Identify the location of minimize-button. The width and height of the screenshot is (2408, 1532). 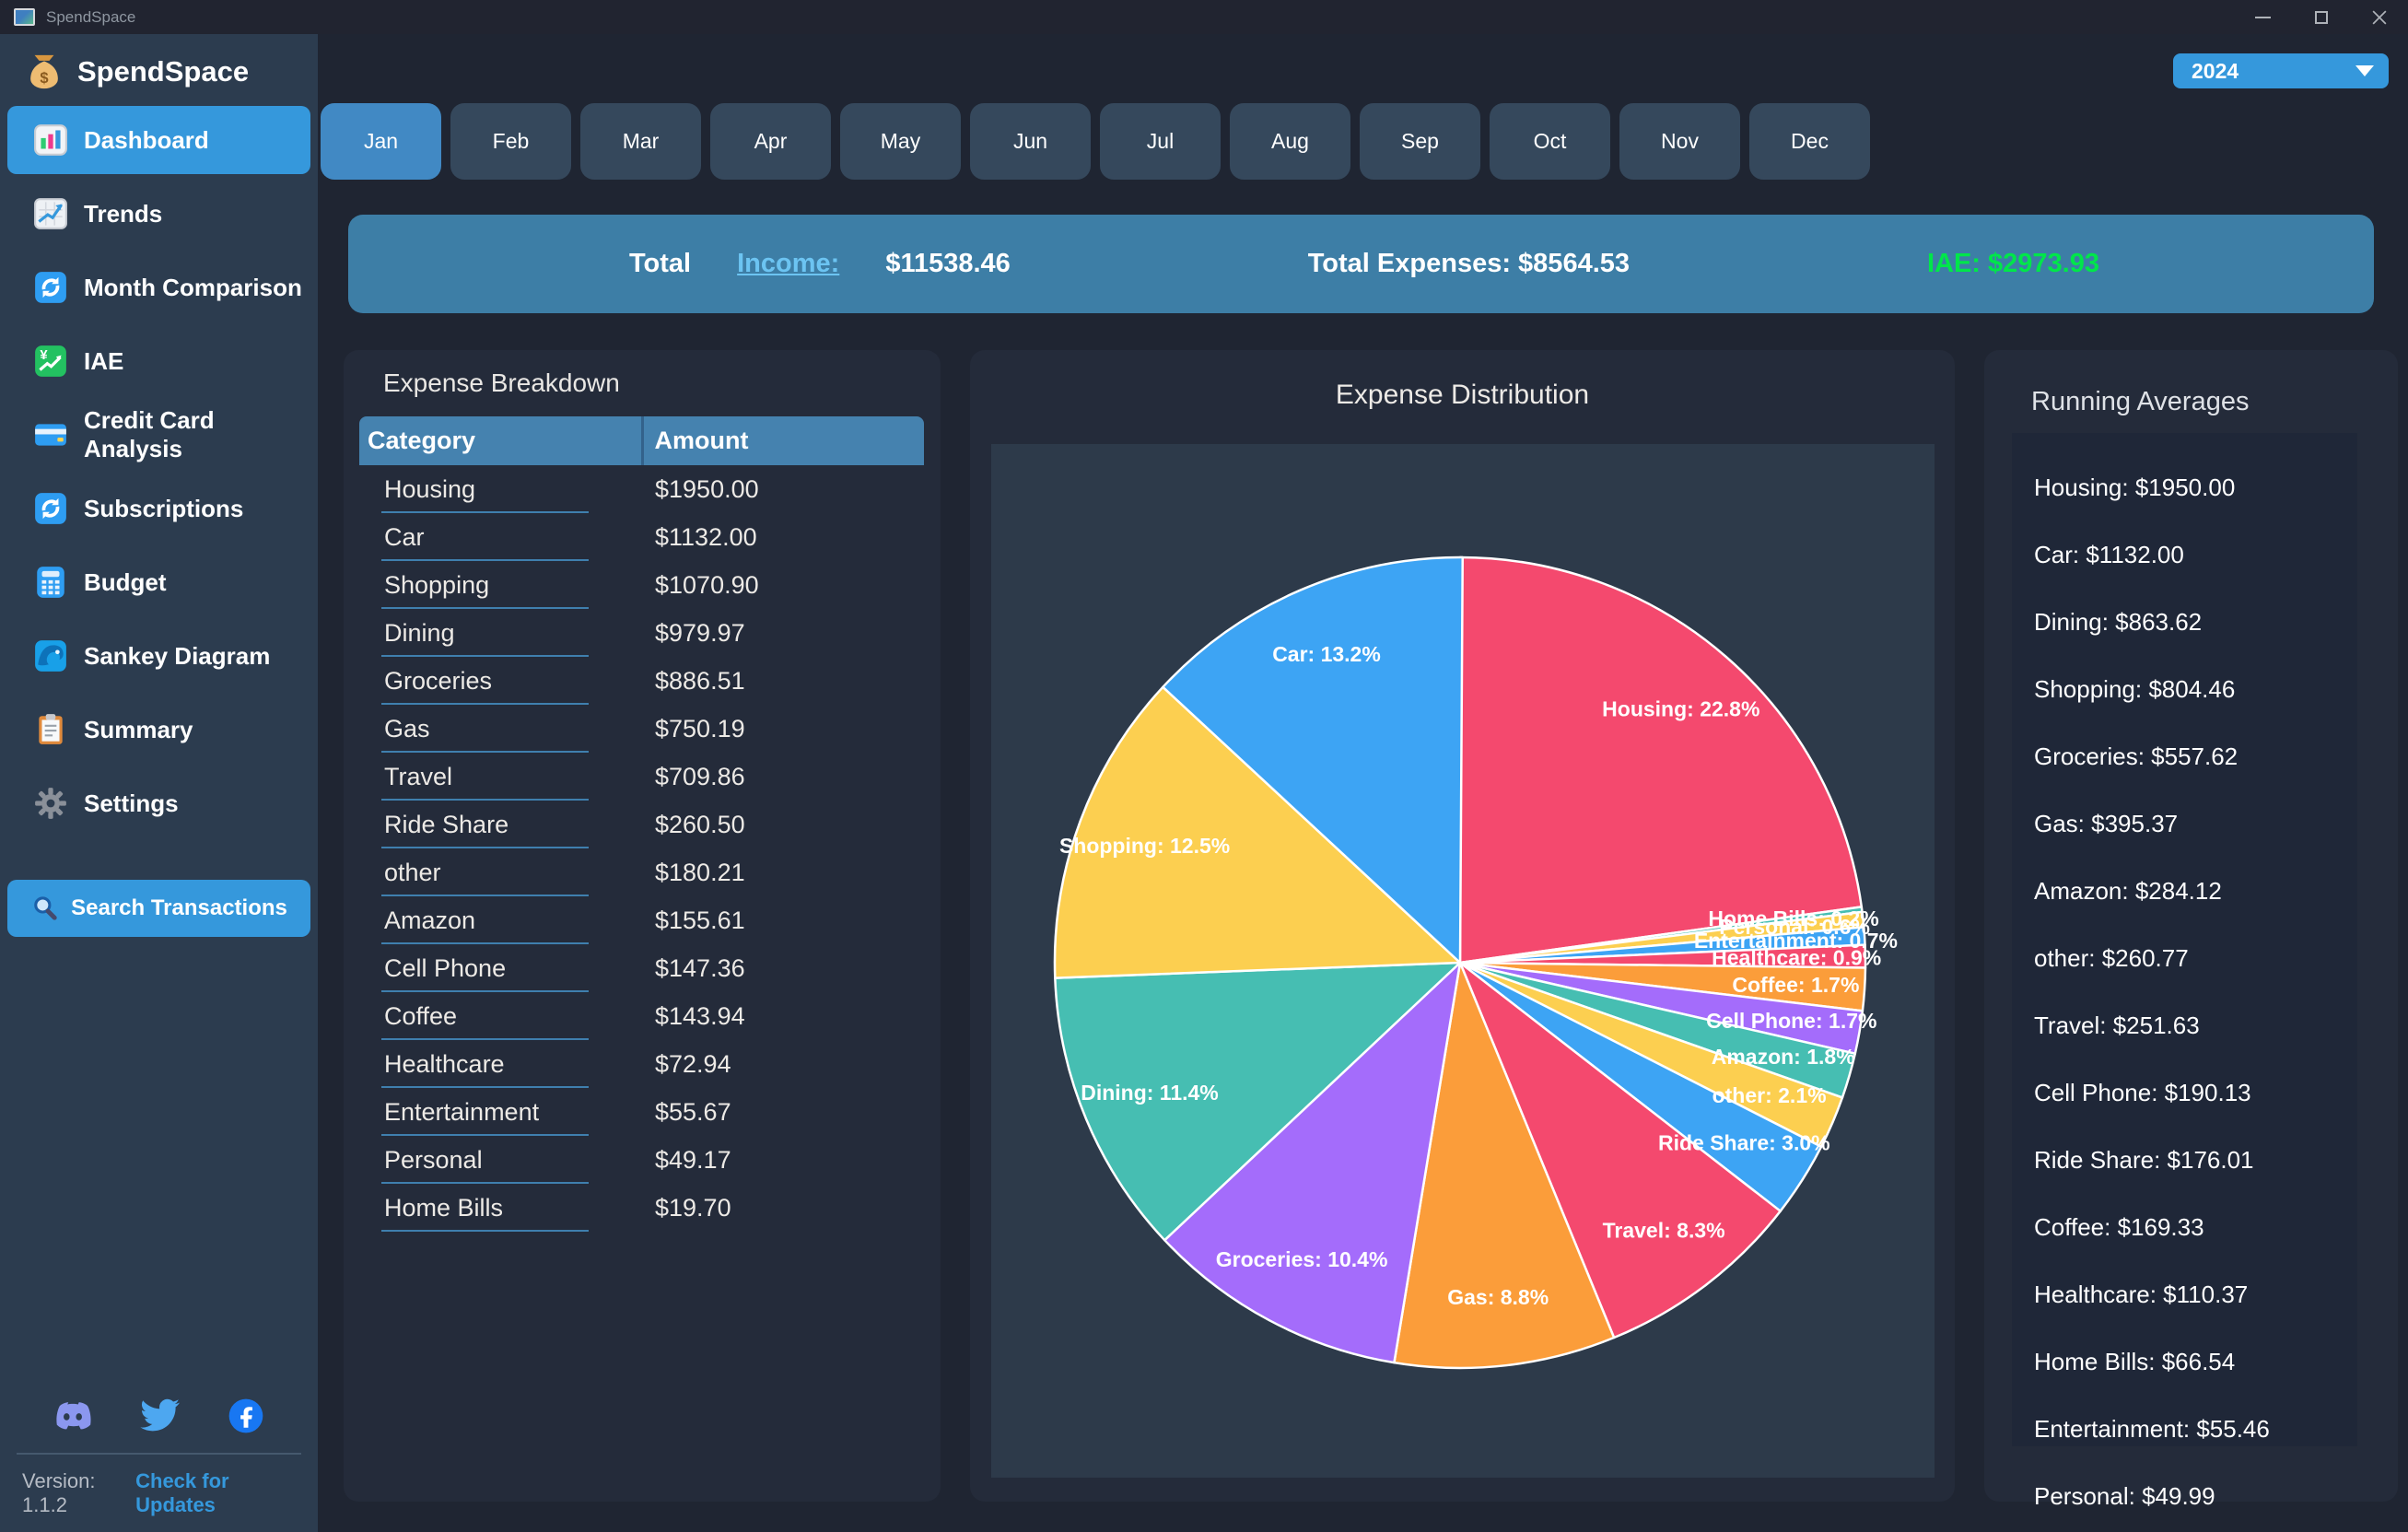
(2263, 17).